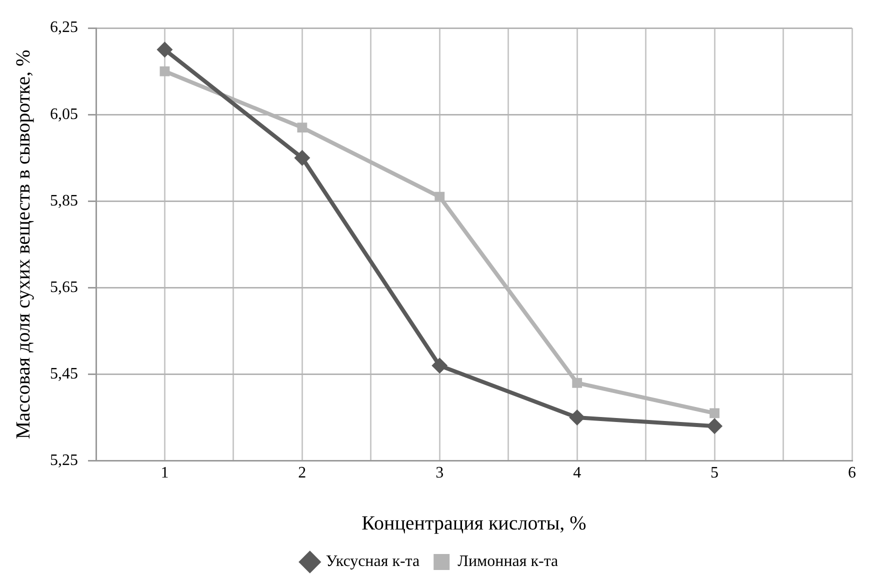 Image resolution: width=872 pixels, height=588 pixels. Describe the element at coordinates (64, 201) in the screenshot. I see `y-tick-label: 5,85` at that location.